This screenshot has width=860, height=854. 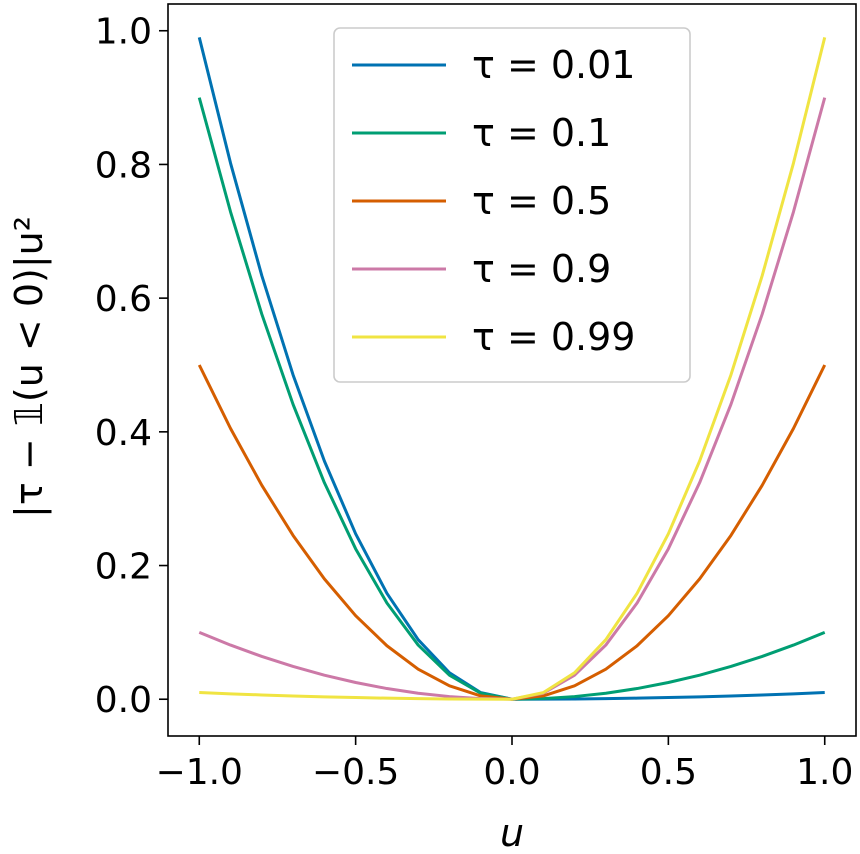 I want to click on y-tick-label: 0.2, so click(x=123, y=567).